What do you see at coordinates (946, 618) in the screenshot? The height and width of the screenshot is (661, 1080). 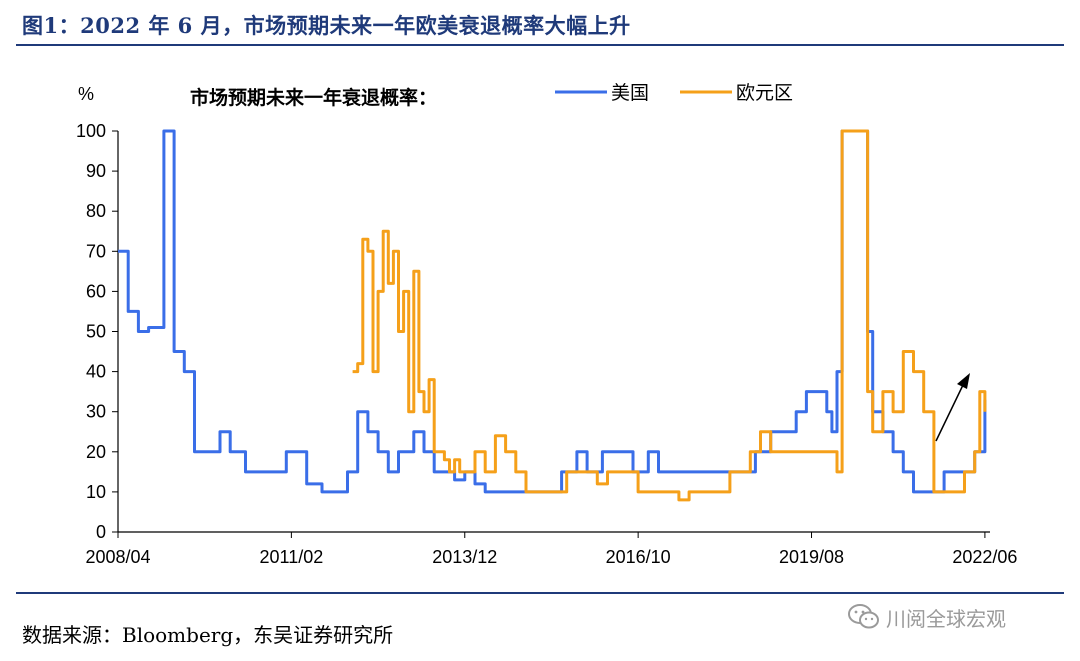 I see `watermark-text: 川阅全球宏观` at bounding box center [946, 618].